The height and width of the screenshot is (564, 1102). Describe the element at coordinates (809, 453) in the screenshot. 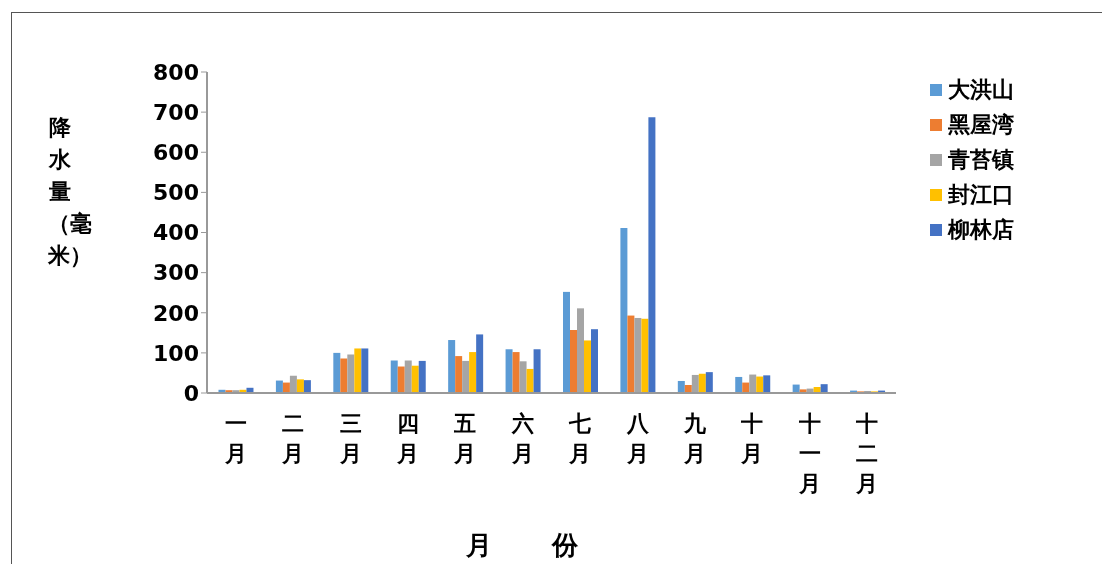

I see `x-tick-label: 十一月` at that location.